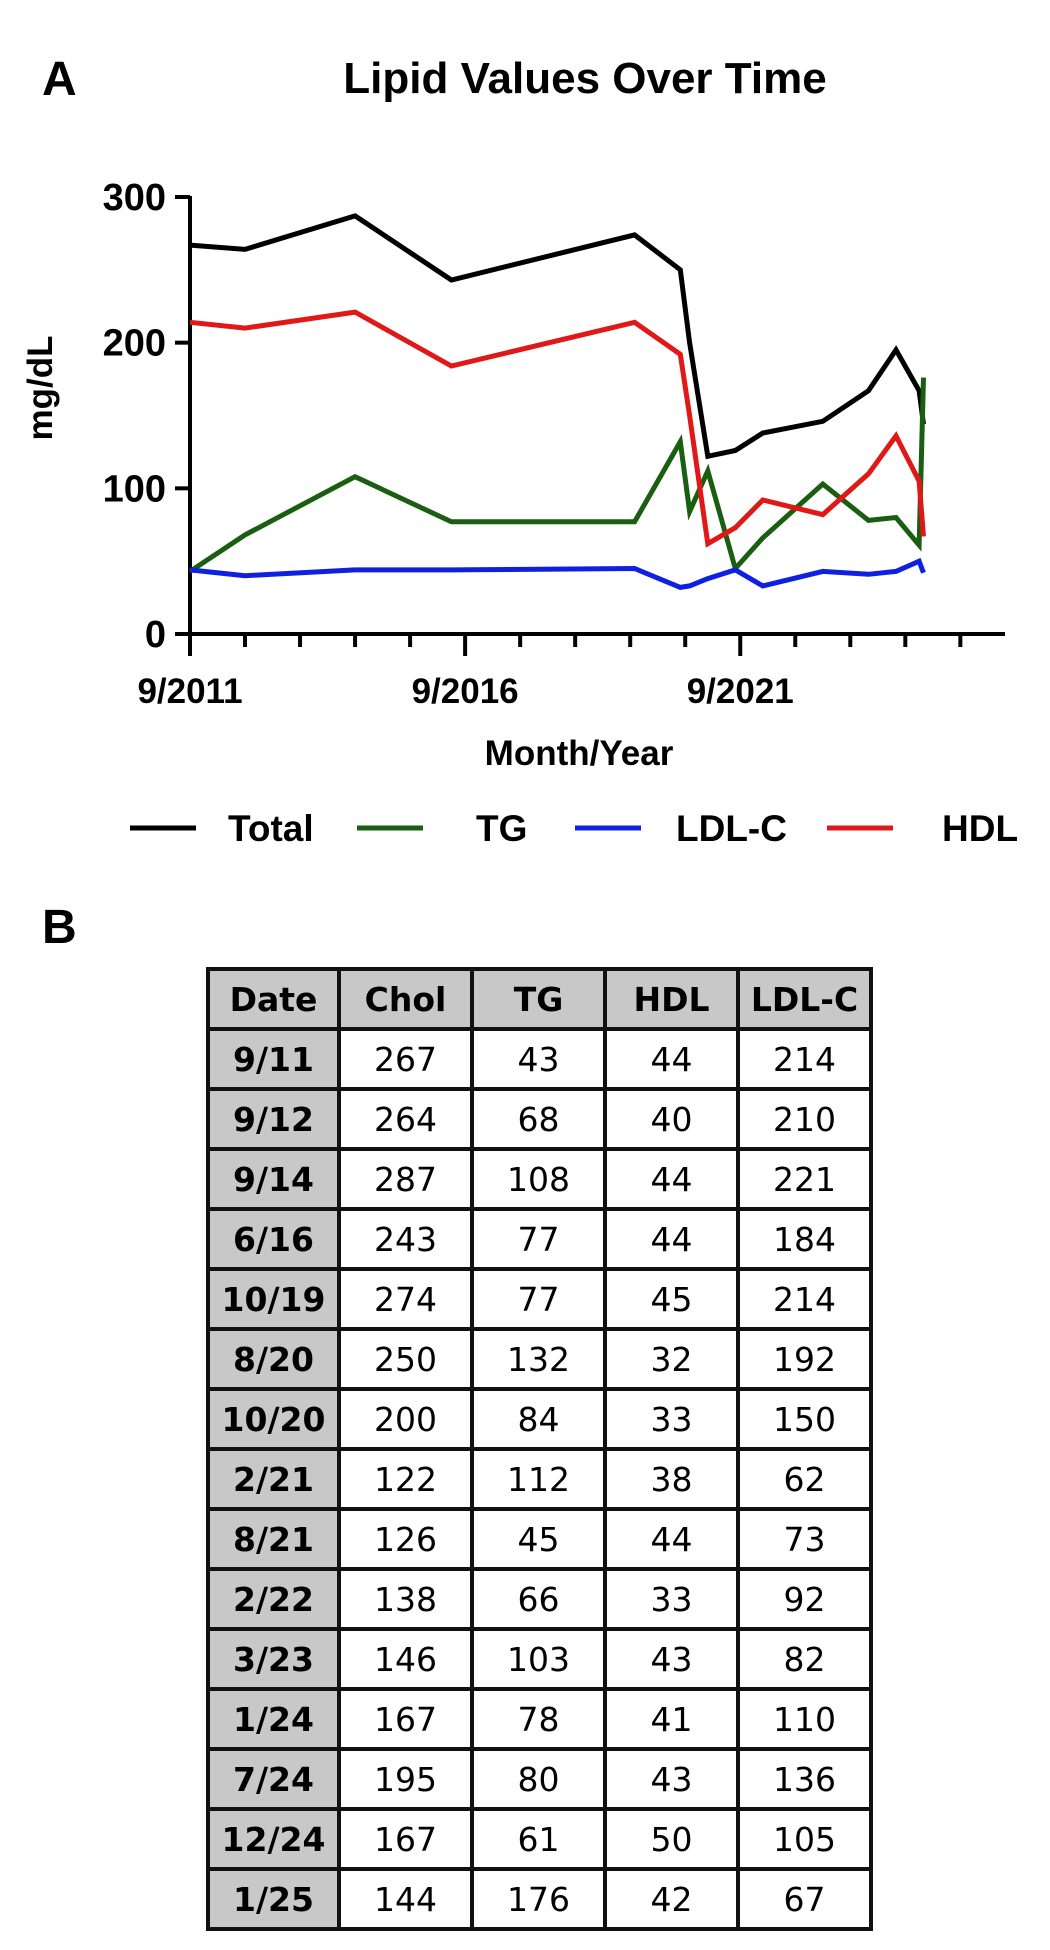 The image size is (1050, 1950). What do you see at coordinates (273, 1779) in the screenshot?
I see `table-cell-date: 7/24` at bounding box center [273, 1779].